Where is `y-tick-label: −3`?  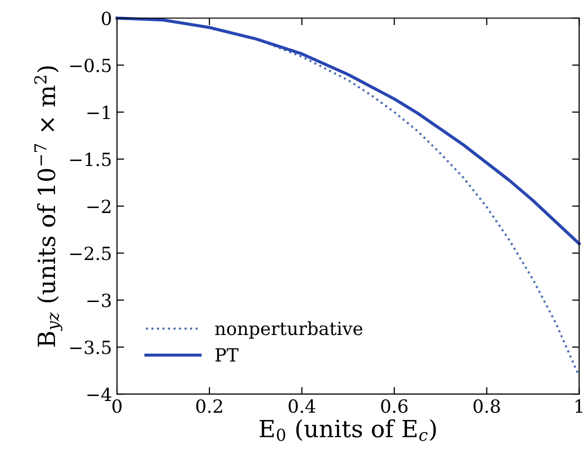
y-tick-label: −3 is located at coordinates (99, 301).